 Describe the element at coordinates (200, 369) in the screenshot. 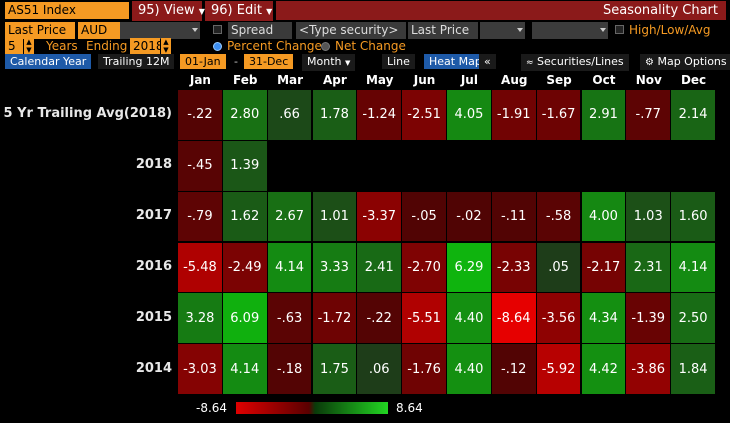

I see `heat-map-cell: -3.03` at that location.